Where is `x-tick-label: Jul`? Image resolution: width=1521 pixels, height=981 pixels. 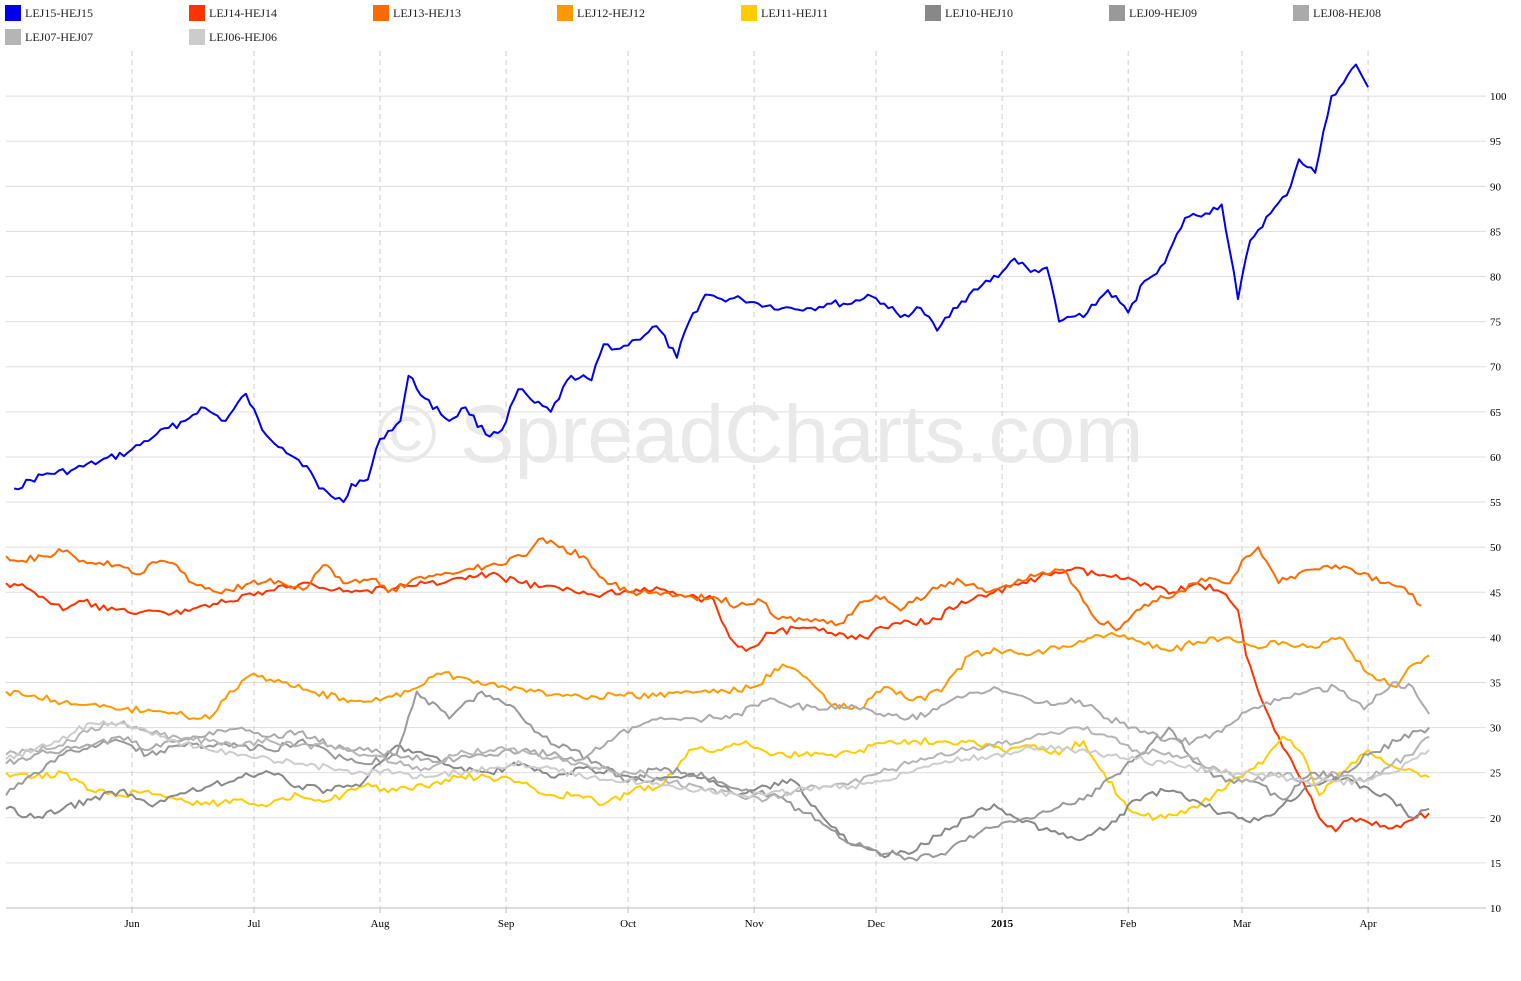 x-tick-label: Jul is located at coordinates (254, 924).